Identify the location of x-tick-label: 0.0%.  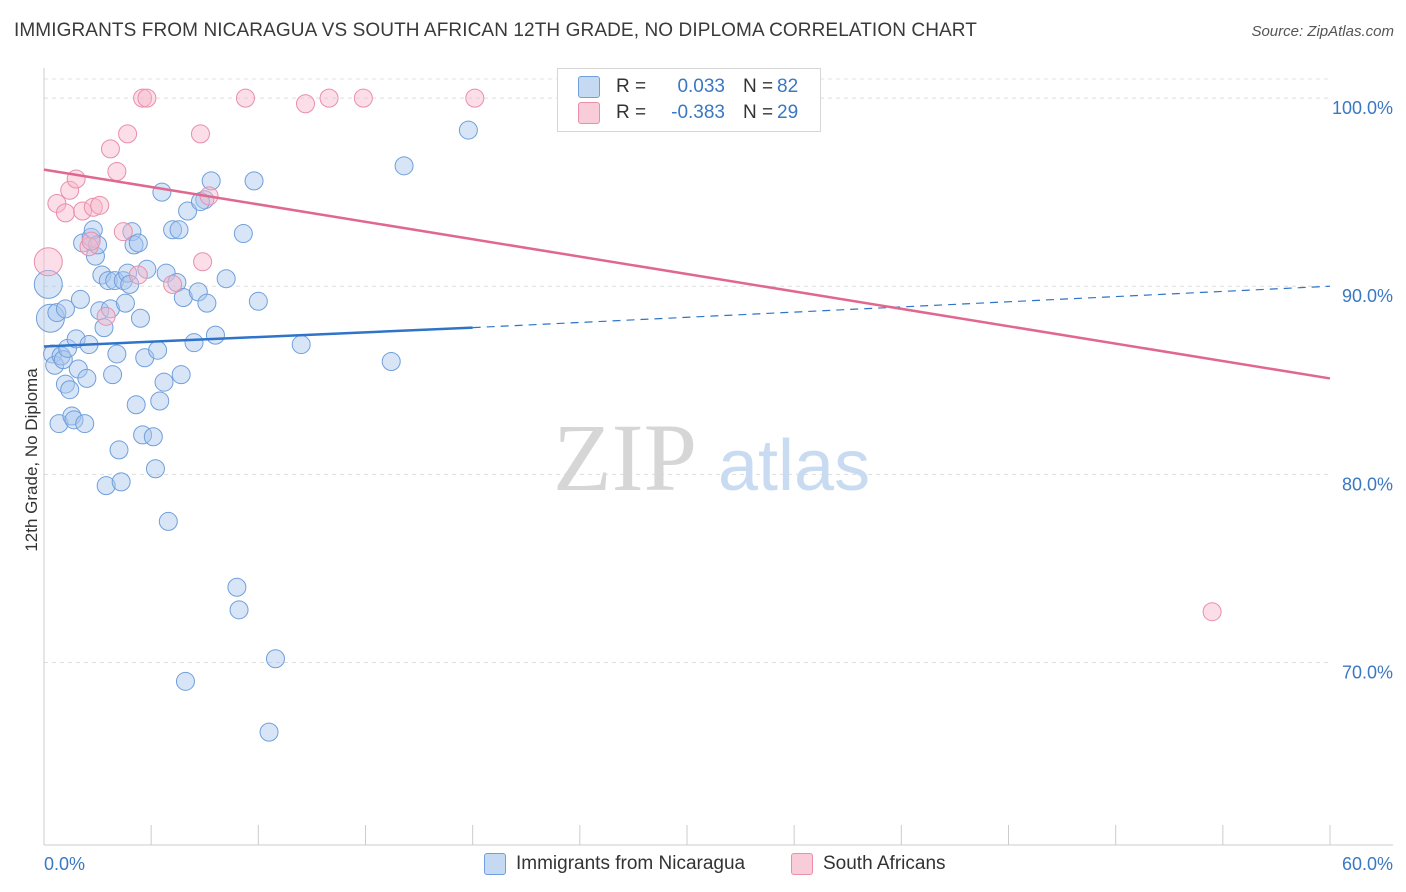
(64, 864).